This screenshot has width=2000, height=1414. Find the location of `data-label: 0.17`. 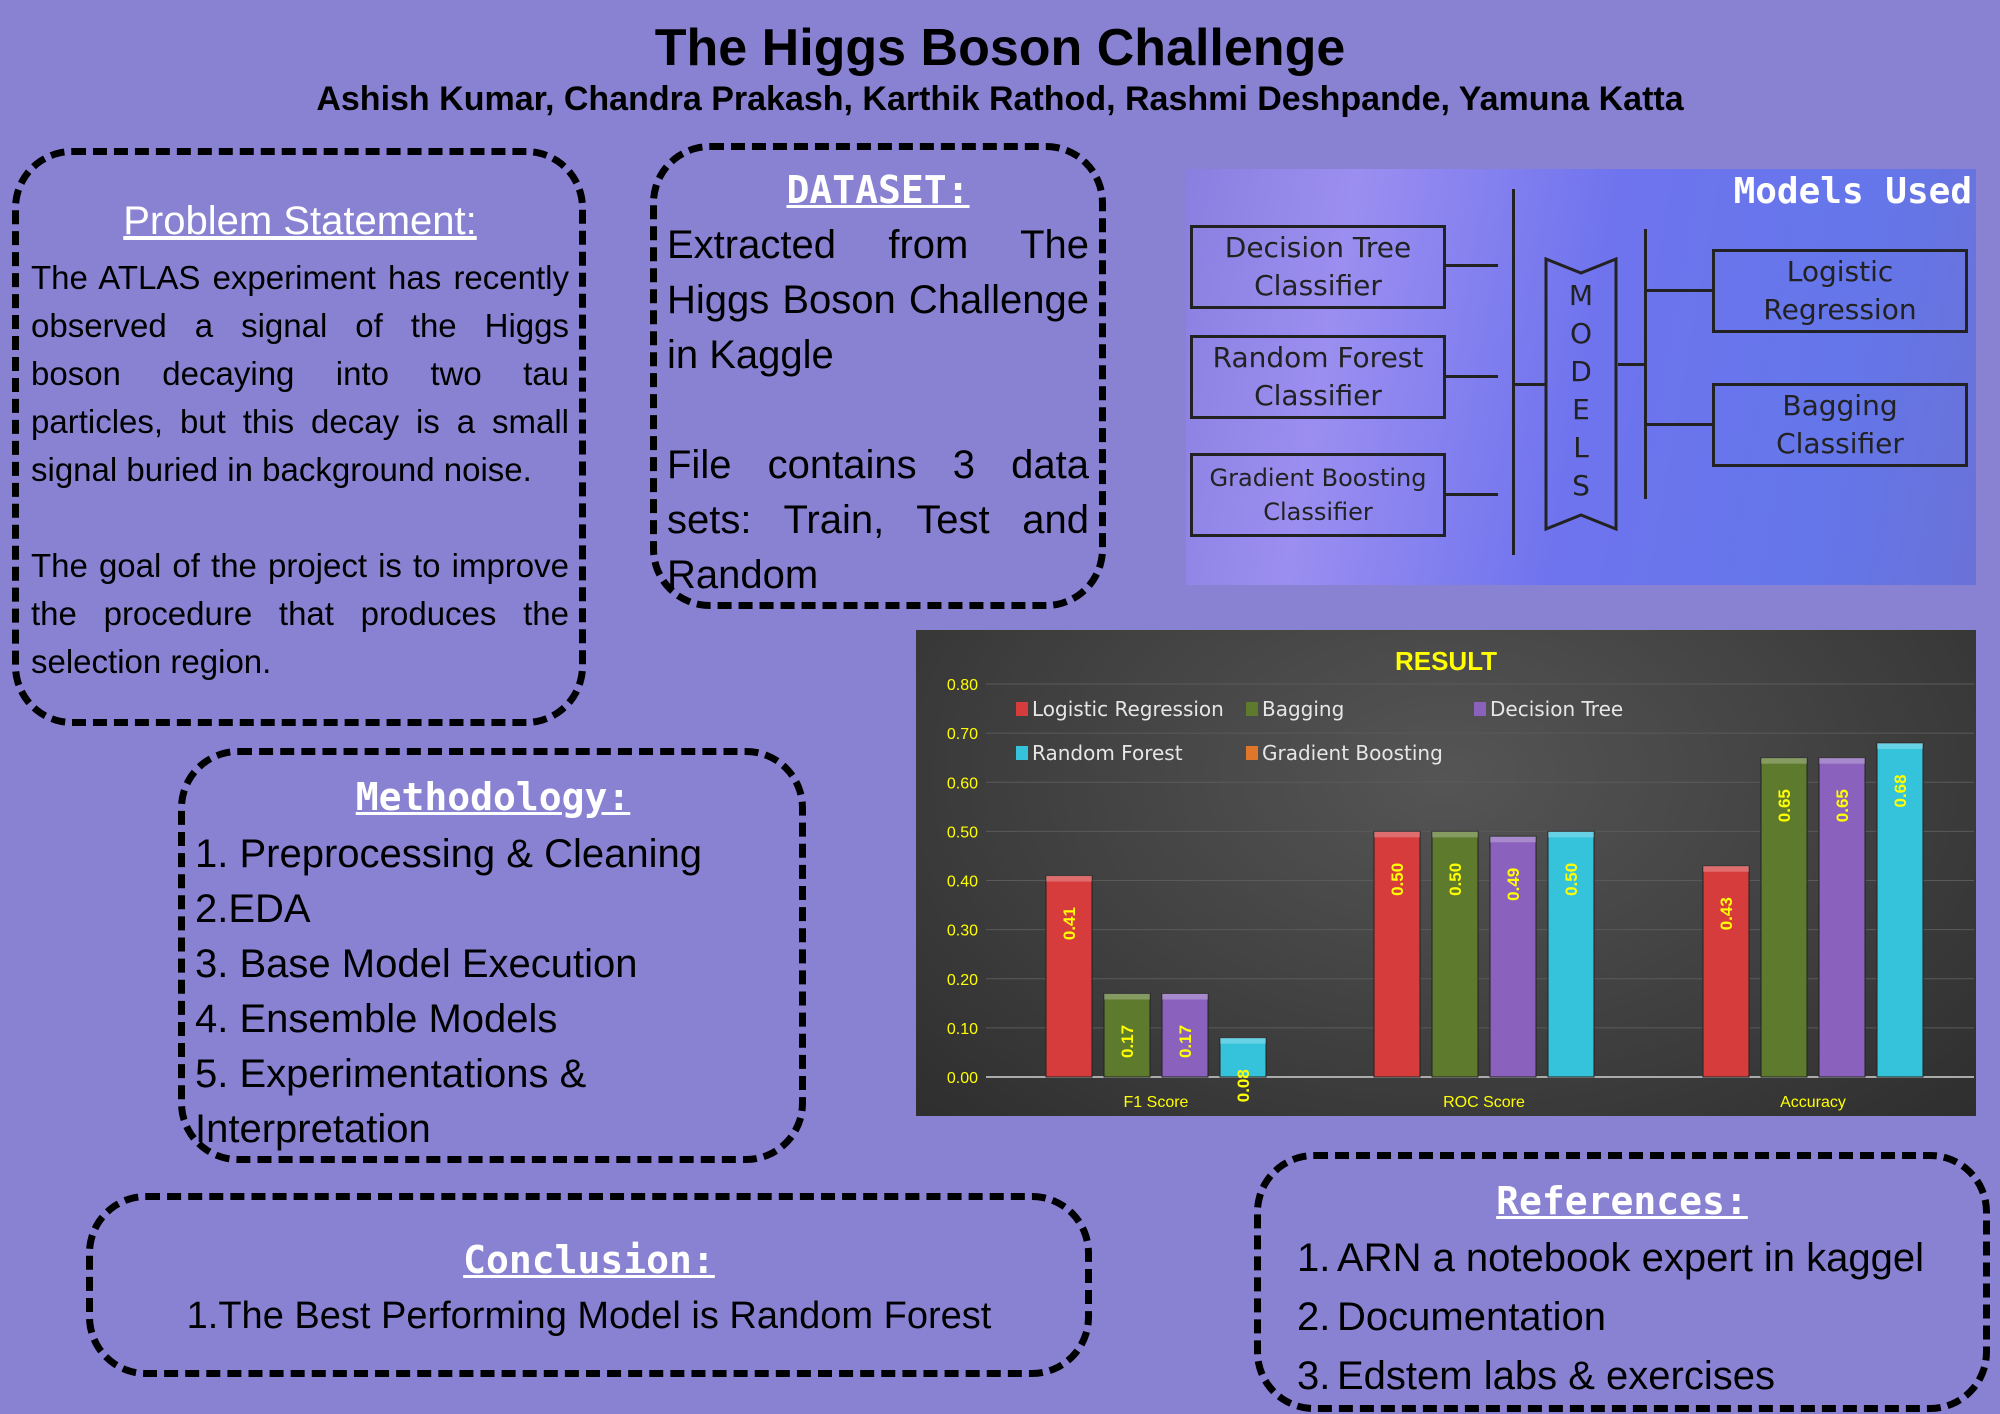

data-label: 0.17 is located at coordinates (1185, 1041).